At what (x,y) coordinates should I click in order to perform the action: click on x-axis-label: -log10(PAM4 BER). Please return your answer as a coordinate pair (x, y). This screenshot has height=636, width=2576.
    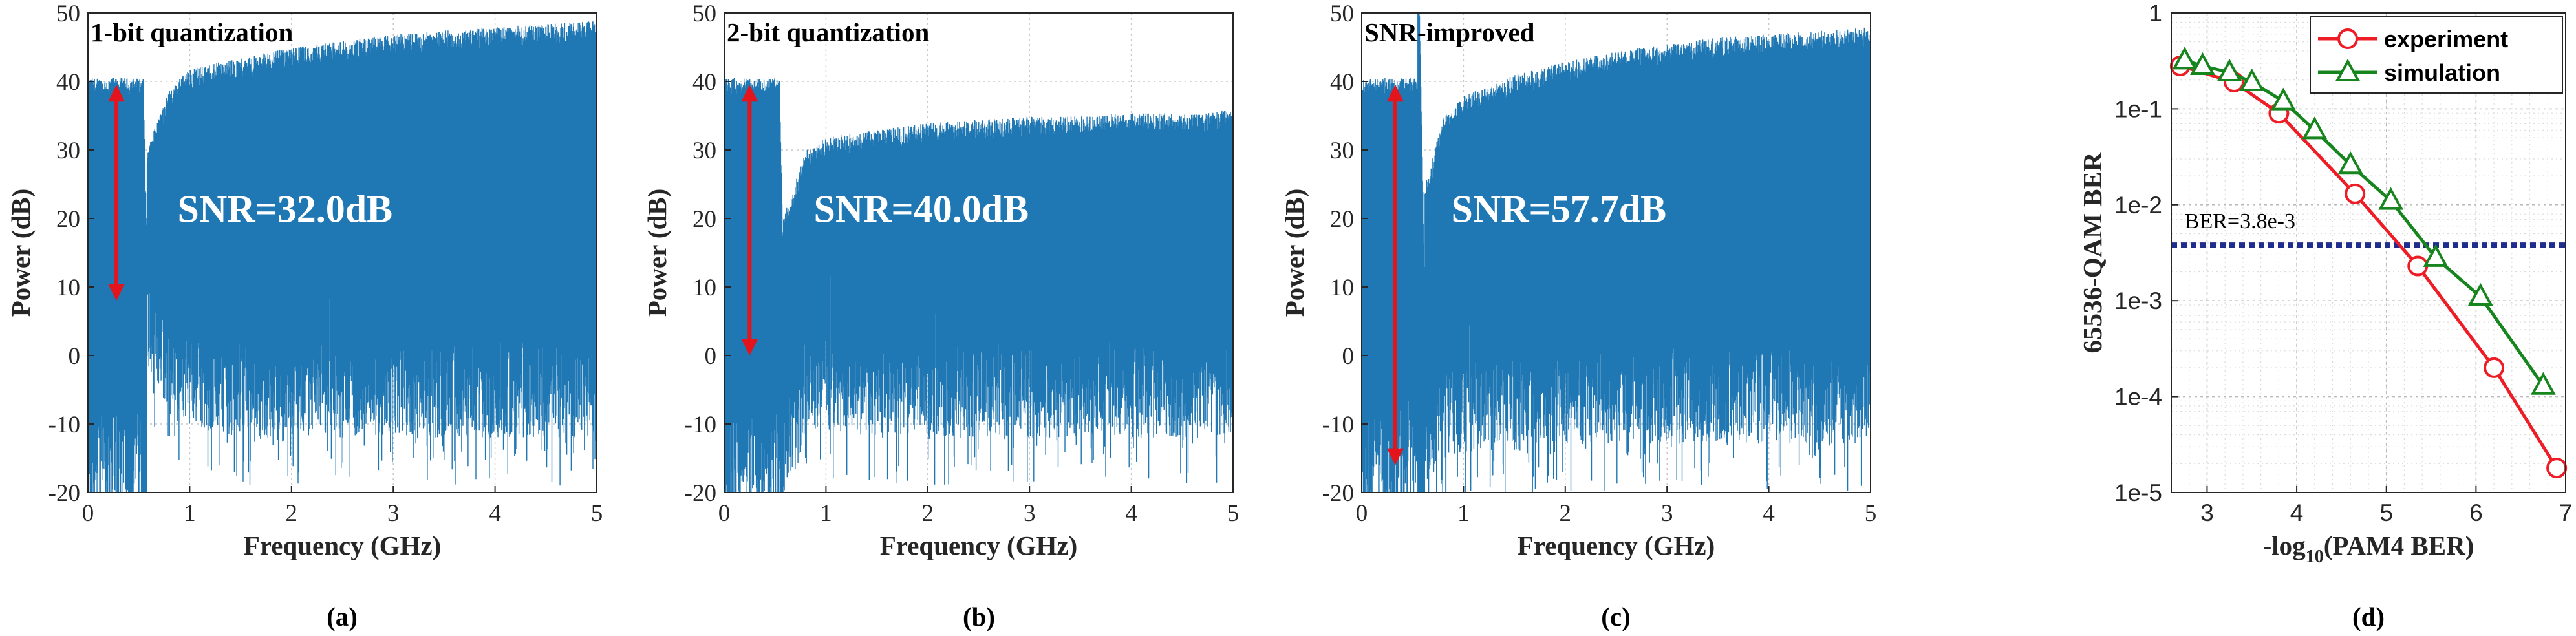
    Looking at the image, I should click on (2368, 549).